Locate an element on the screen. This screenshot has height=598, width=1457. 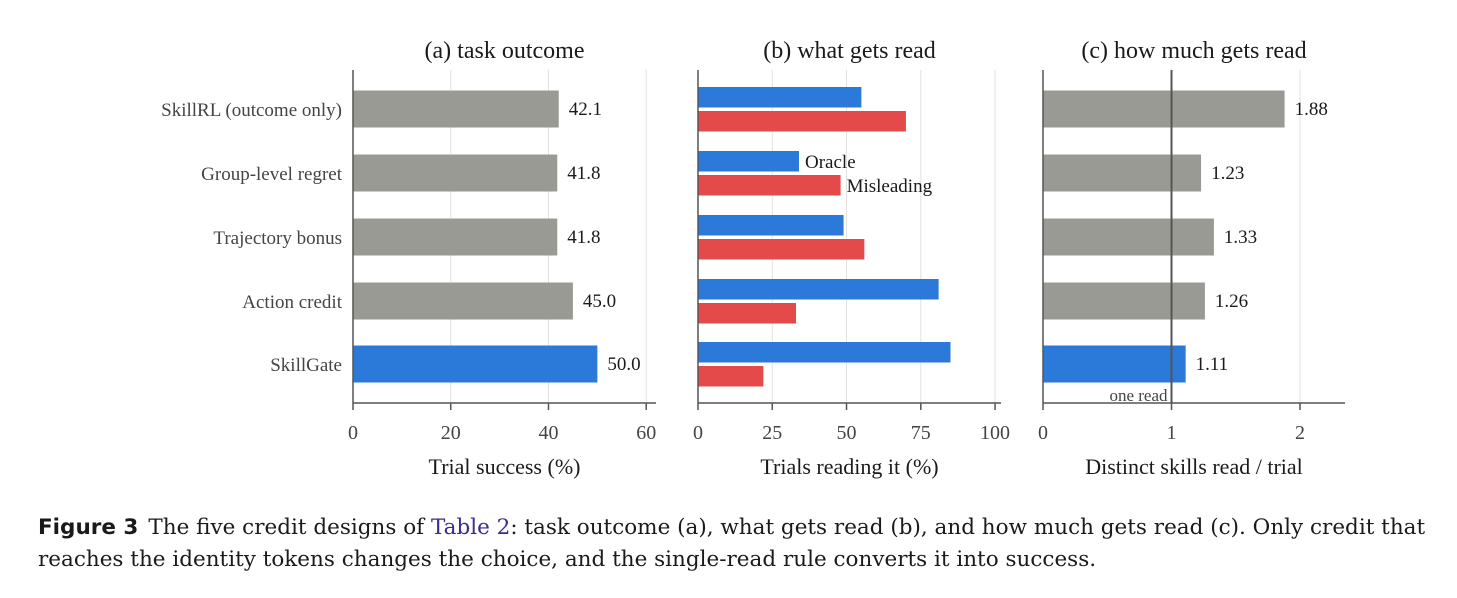
panel-c-value-label-action-credit: 1.26 is located at coordinates (1231, 301).